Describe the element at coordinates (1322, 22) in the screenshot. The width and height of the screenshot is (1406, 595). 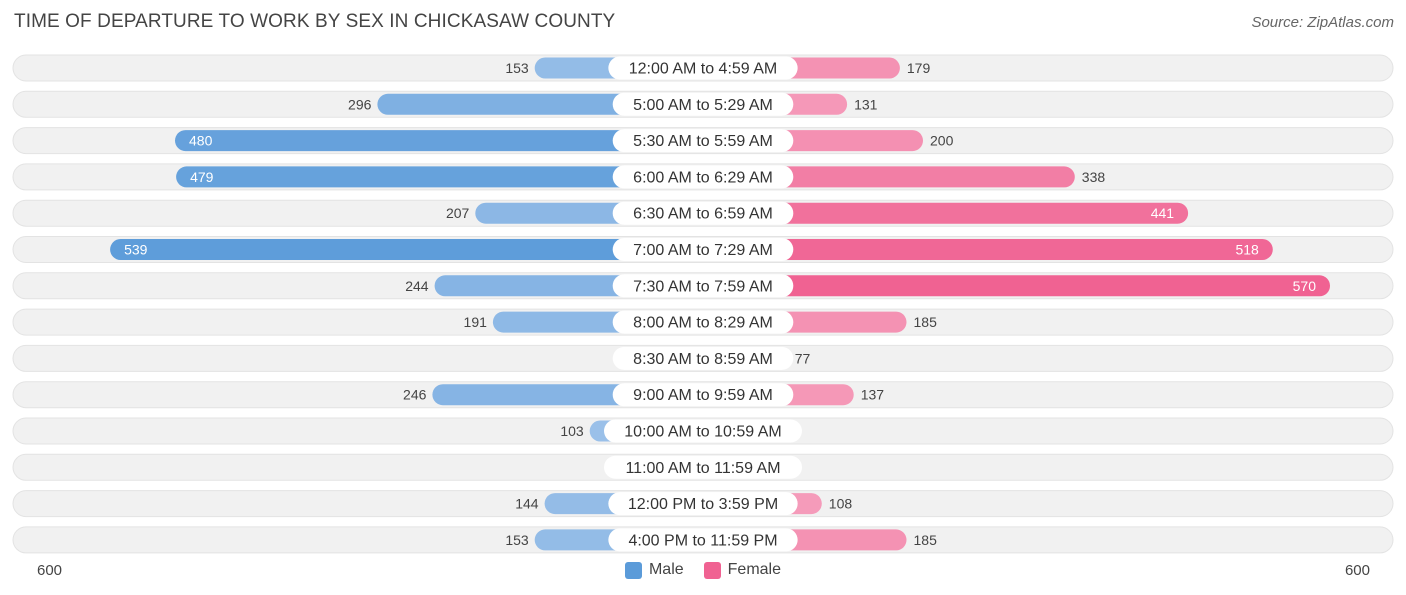
I see `source-note: Source: ZipAtlas.com` at that location.